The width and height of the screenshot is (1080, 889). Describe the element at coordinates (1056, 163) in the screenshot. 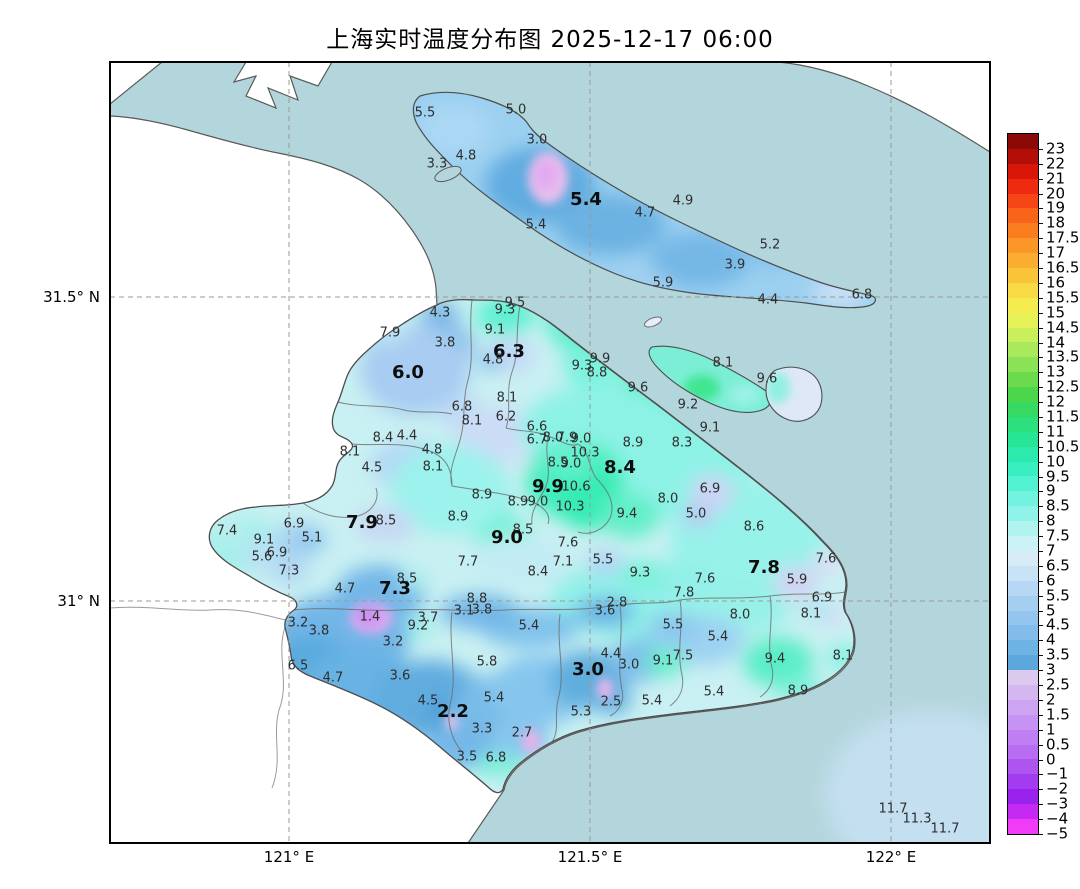

I see `colorbar-tick-label: 22` at that location.